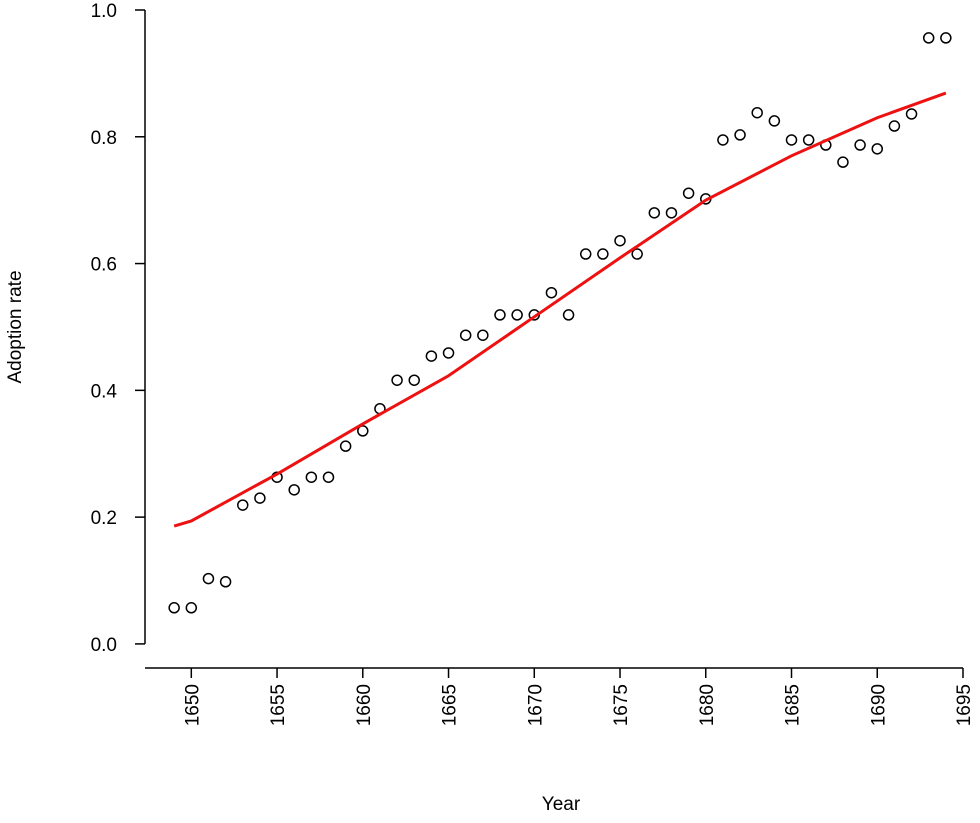 The width and height of the screenshot is (980, 823). Describe the element at coordinates (104, 645) in the screenshot. I see `y-tick-label: 0.0` at that location.